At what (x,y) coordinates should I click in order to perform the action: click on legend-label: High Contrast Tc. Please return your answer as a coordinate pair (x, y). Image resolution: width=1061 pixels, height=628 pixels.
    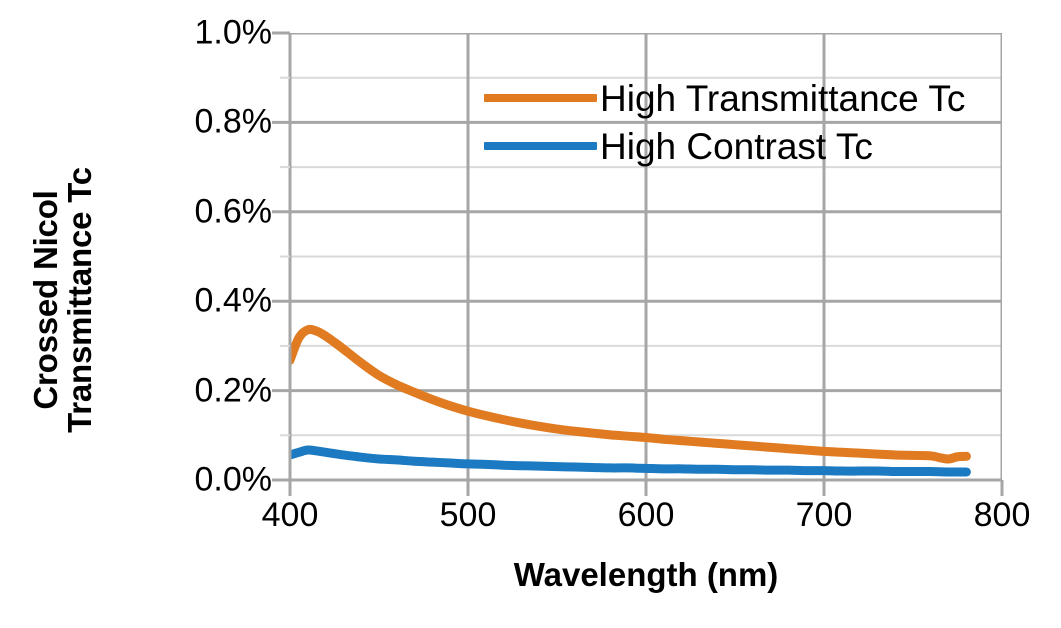
    Looking at the image, I should click on (736, 146).